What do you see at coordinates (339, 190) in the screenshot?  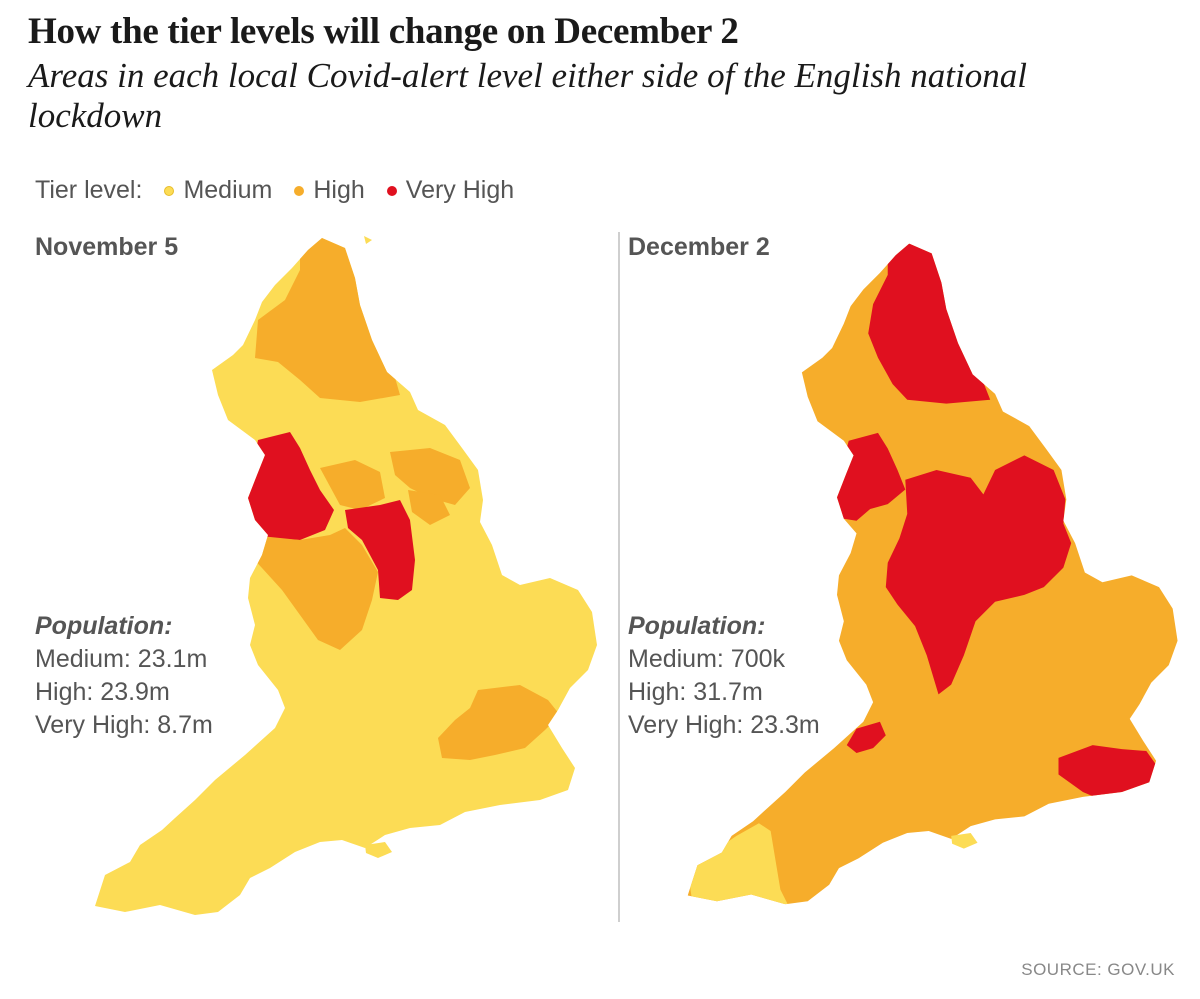 I see `legend-item-label: High` at bounding box center [339, 190].